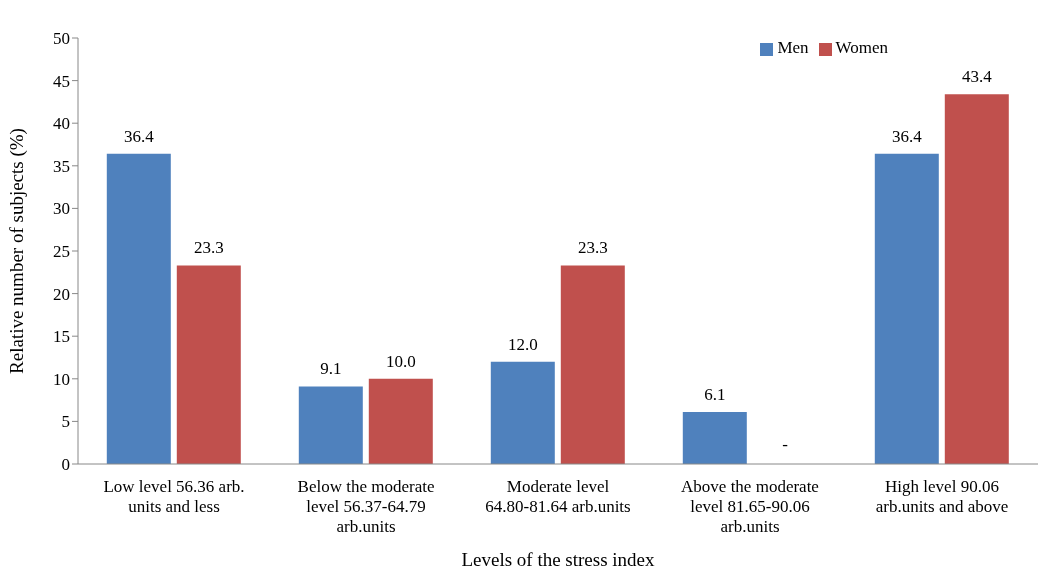 This screenshot has width=1060, height=582. I want to click on y-axis-title: Relative number of subjects (%), so click(16, 251).